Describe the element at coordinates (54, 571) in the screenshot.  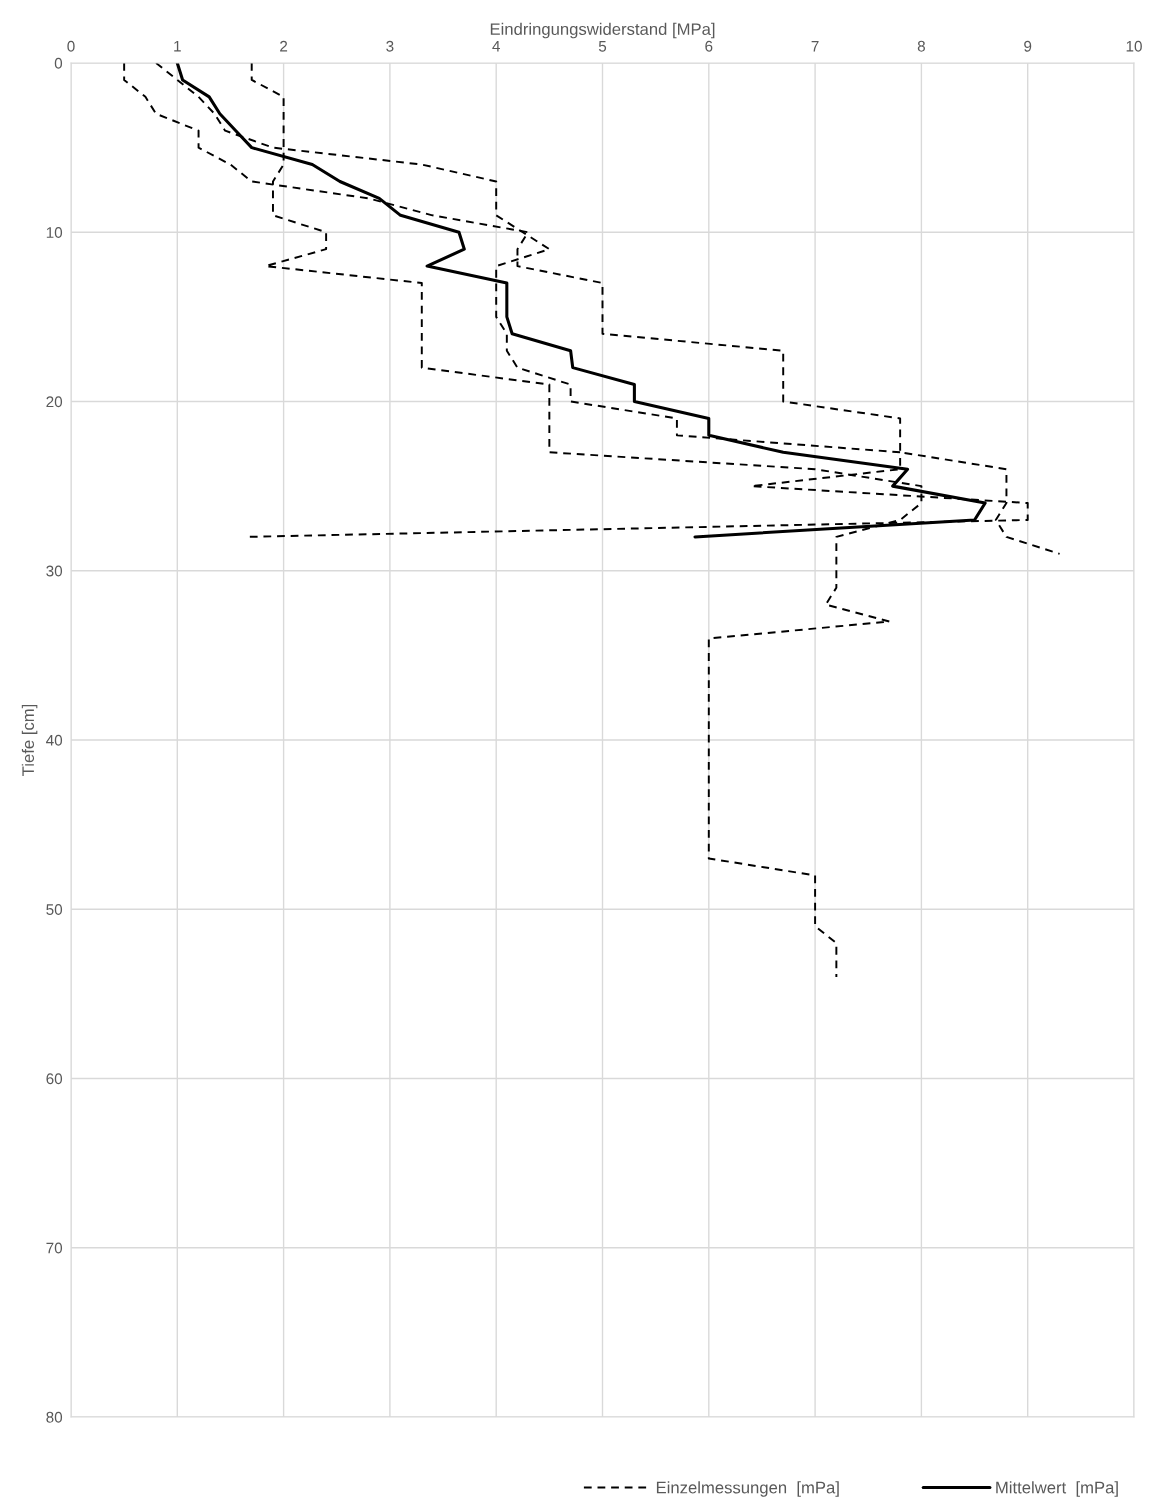
I see `y-tick-label: 30` at that location.